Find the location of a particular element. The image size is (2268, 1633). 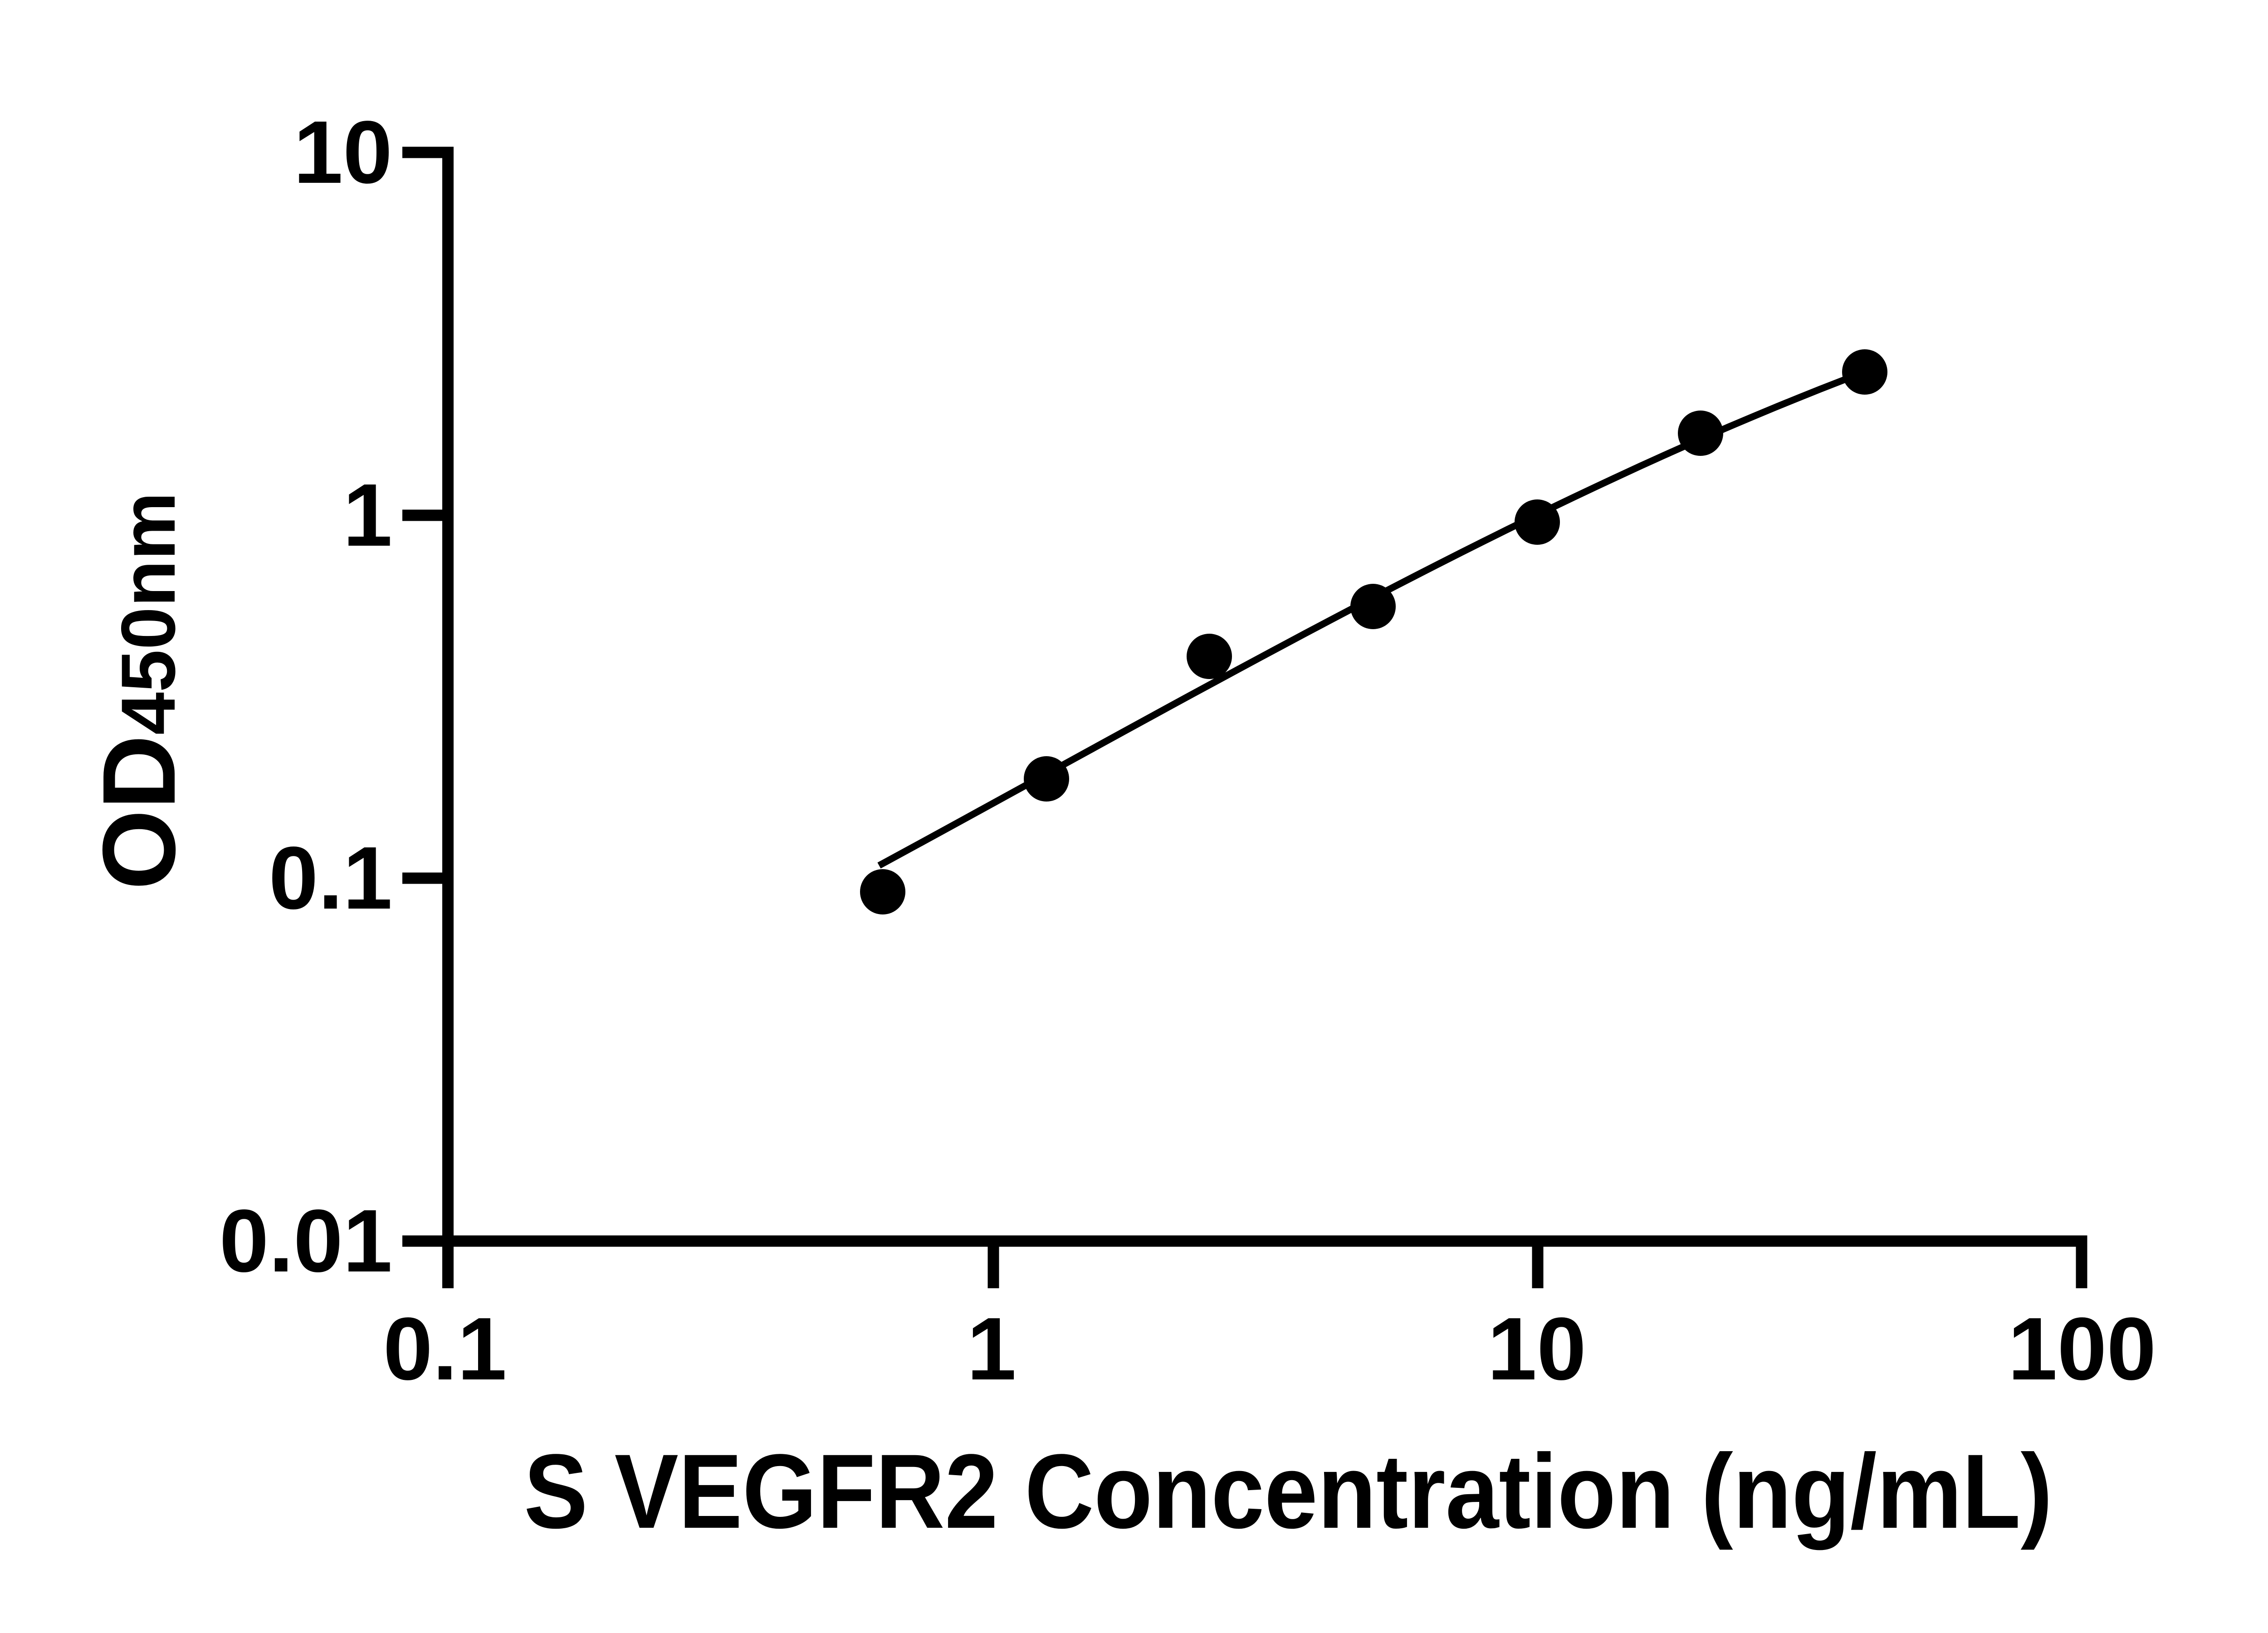

svg-text: 0.01 is located at coordinates (306, 1241).